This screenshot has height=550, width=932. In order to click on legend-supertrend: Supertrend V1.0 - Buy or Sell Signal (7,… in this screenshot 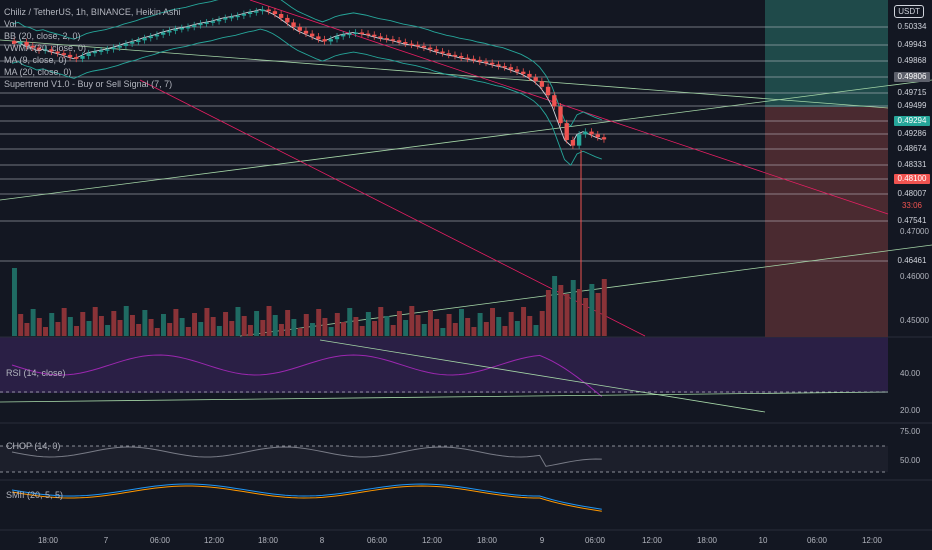, I will do `click(88, 84)`.